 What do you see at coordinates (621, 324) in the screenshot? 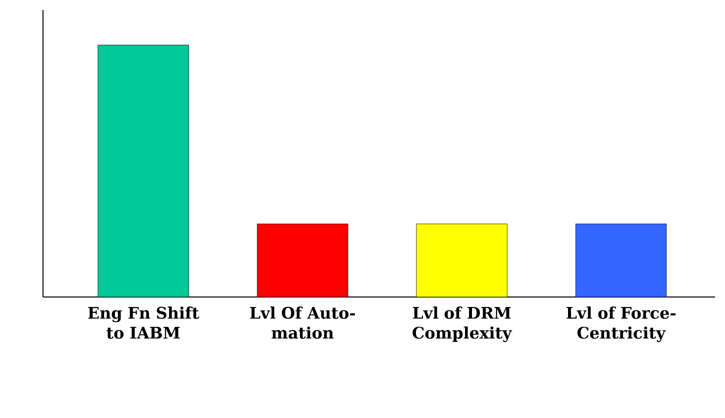
I see `x-tick-label: Lvl of Force-Centricity` at bounding box center [621, 324].